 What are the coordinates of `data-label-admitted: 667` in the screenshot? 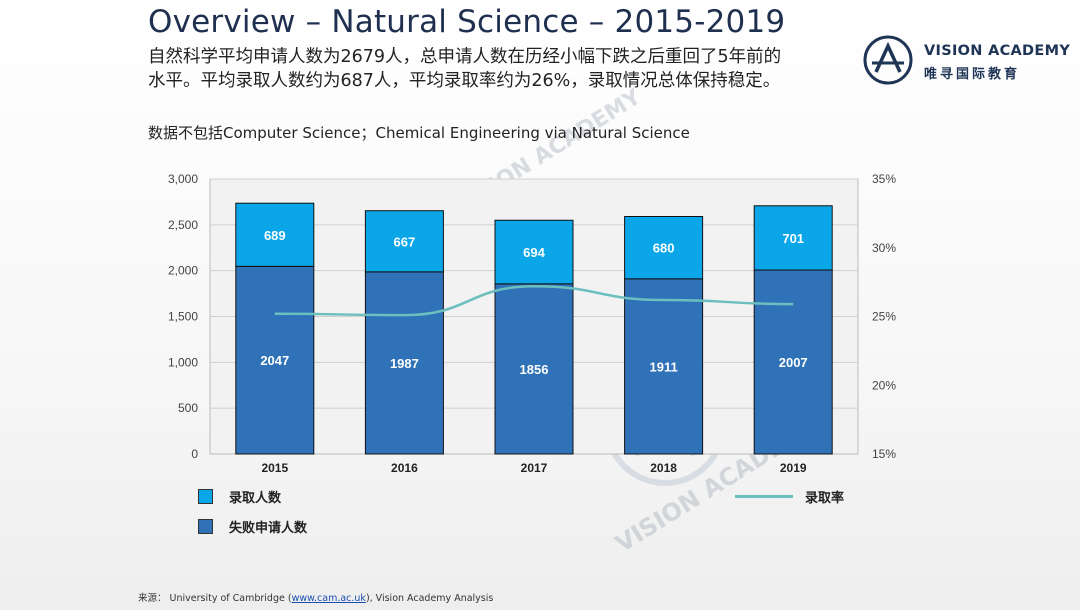 It's located at (405, 241).